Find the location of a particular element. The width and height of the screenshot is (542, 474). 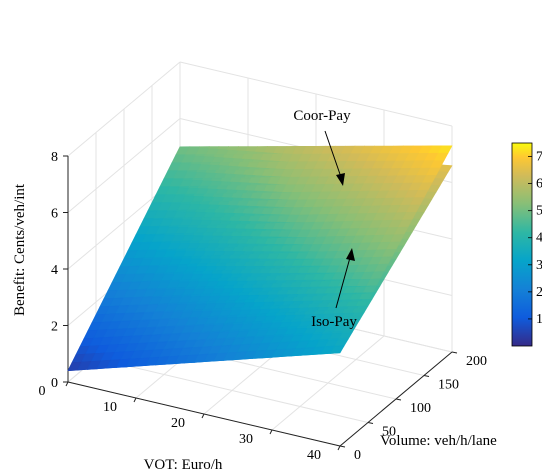

z-tick-label: 8 is located at coordinates (54, 157).